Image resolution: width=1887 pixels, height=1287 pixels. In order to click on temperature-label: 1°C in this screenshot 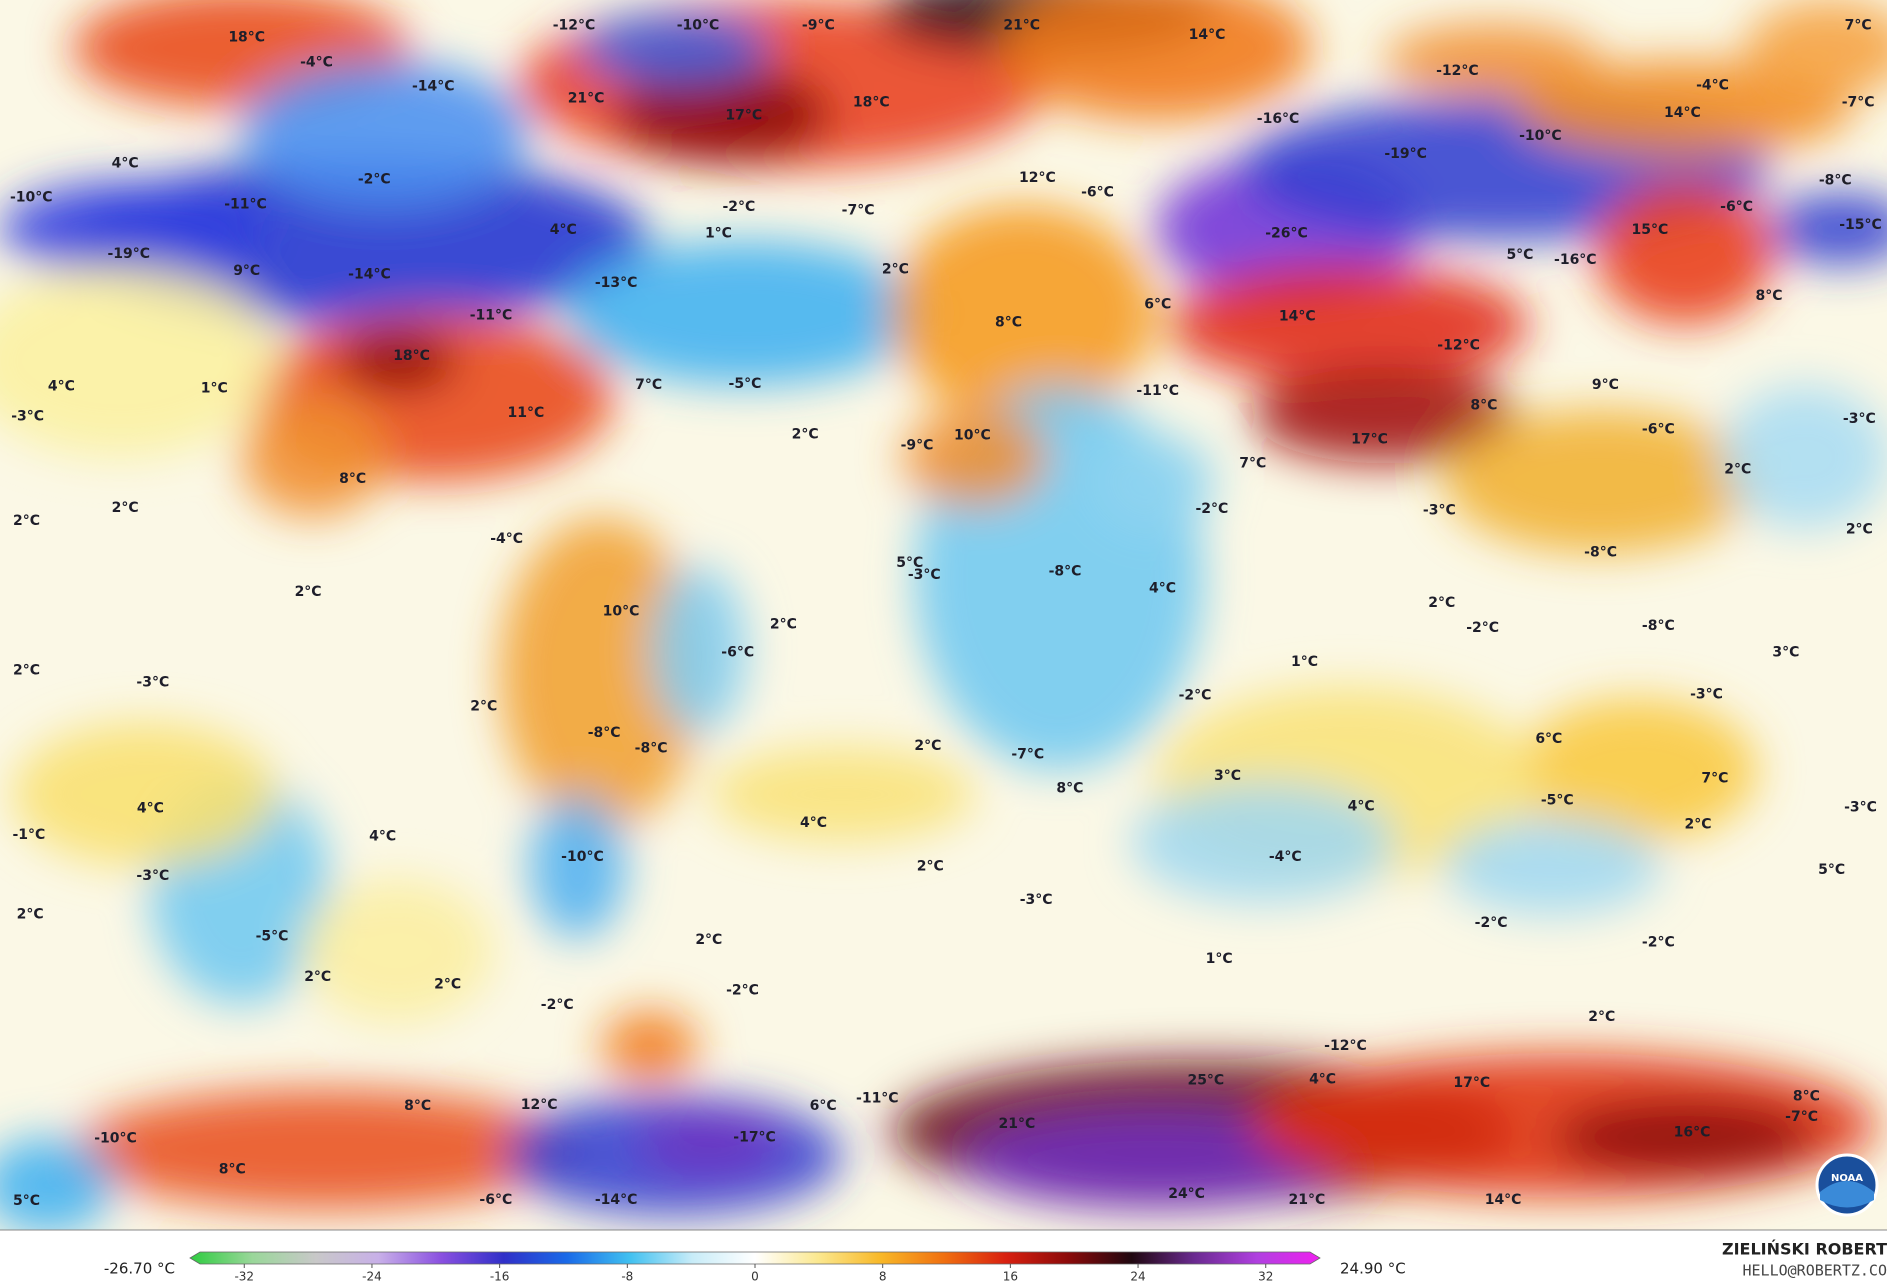, I will do `click(1219, 959)`.